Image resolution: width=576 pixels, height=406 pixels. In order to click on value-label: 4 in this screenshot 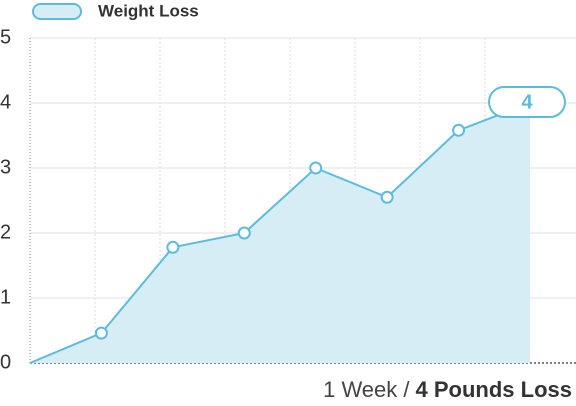, I will do `click(527, 102)`.